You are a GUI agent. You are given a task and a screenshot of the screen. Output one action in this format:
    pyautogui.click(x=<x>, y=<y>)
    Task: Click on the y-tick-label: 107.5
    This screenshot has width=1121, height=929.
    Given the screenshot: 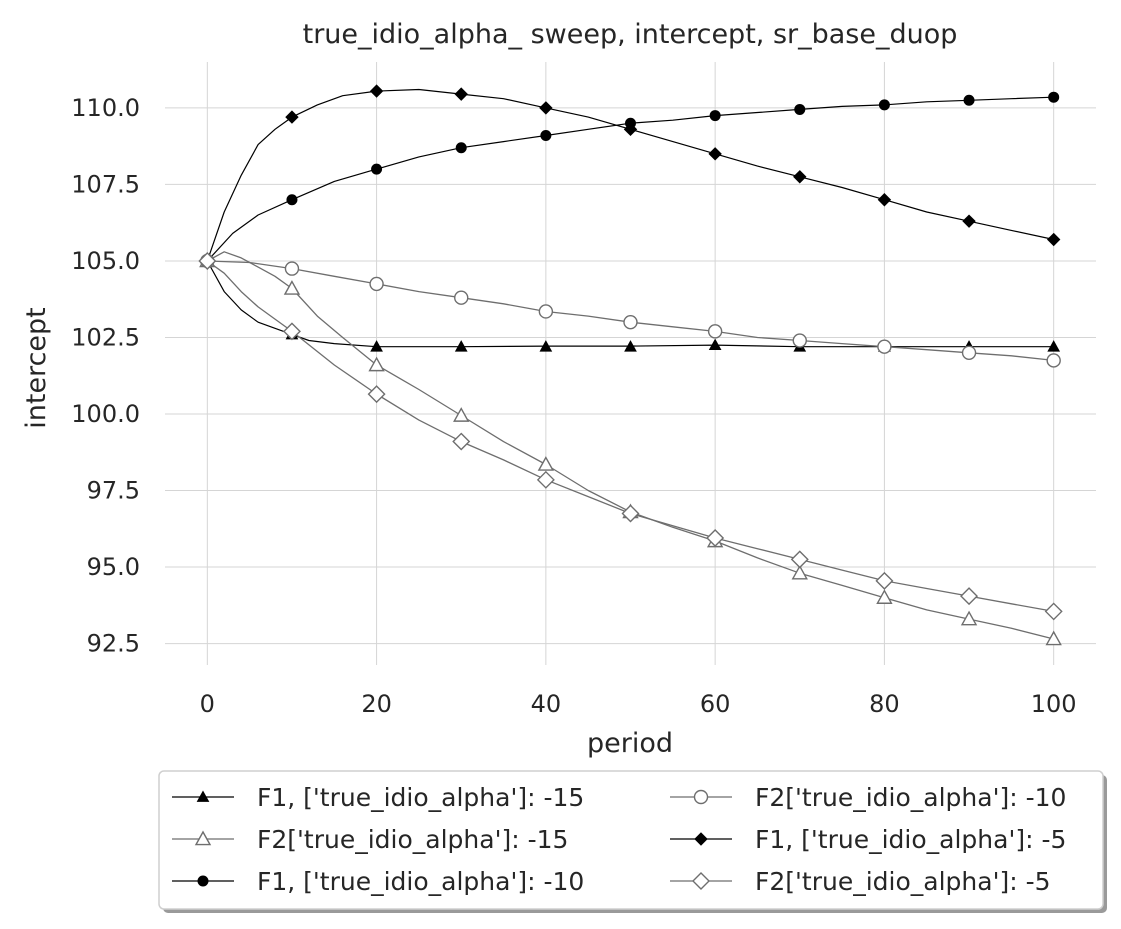 What is the action you would take?
    pyautogui.click(x=105, y=184)
    